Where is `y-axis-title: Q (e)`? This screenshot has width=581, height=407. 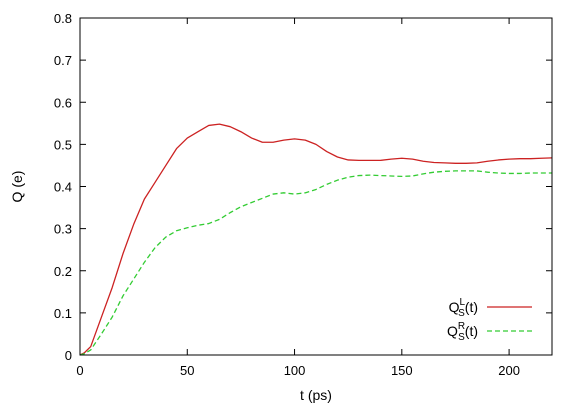 y-axis-title: Q (e) is located at coordinates (17, 187).